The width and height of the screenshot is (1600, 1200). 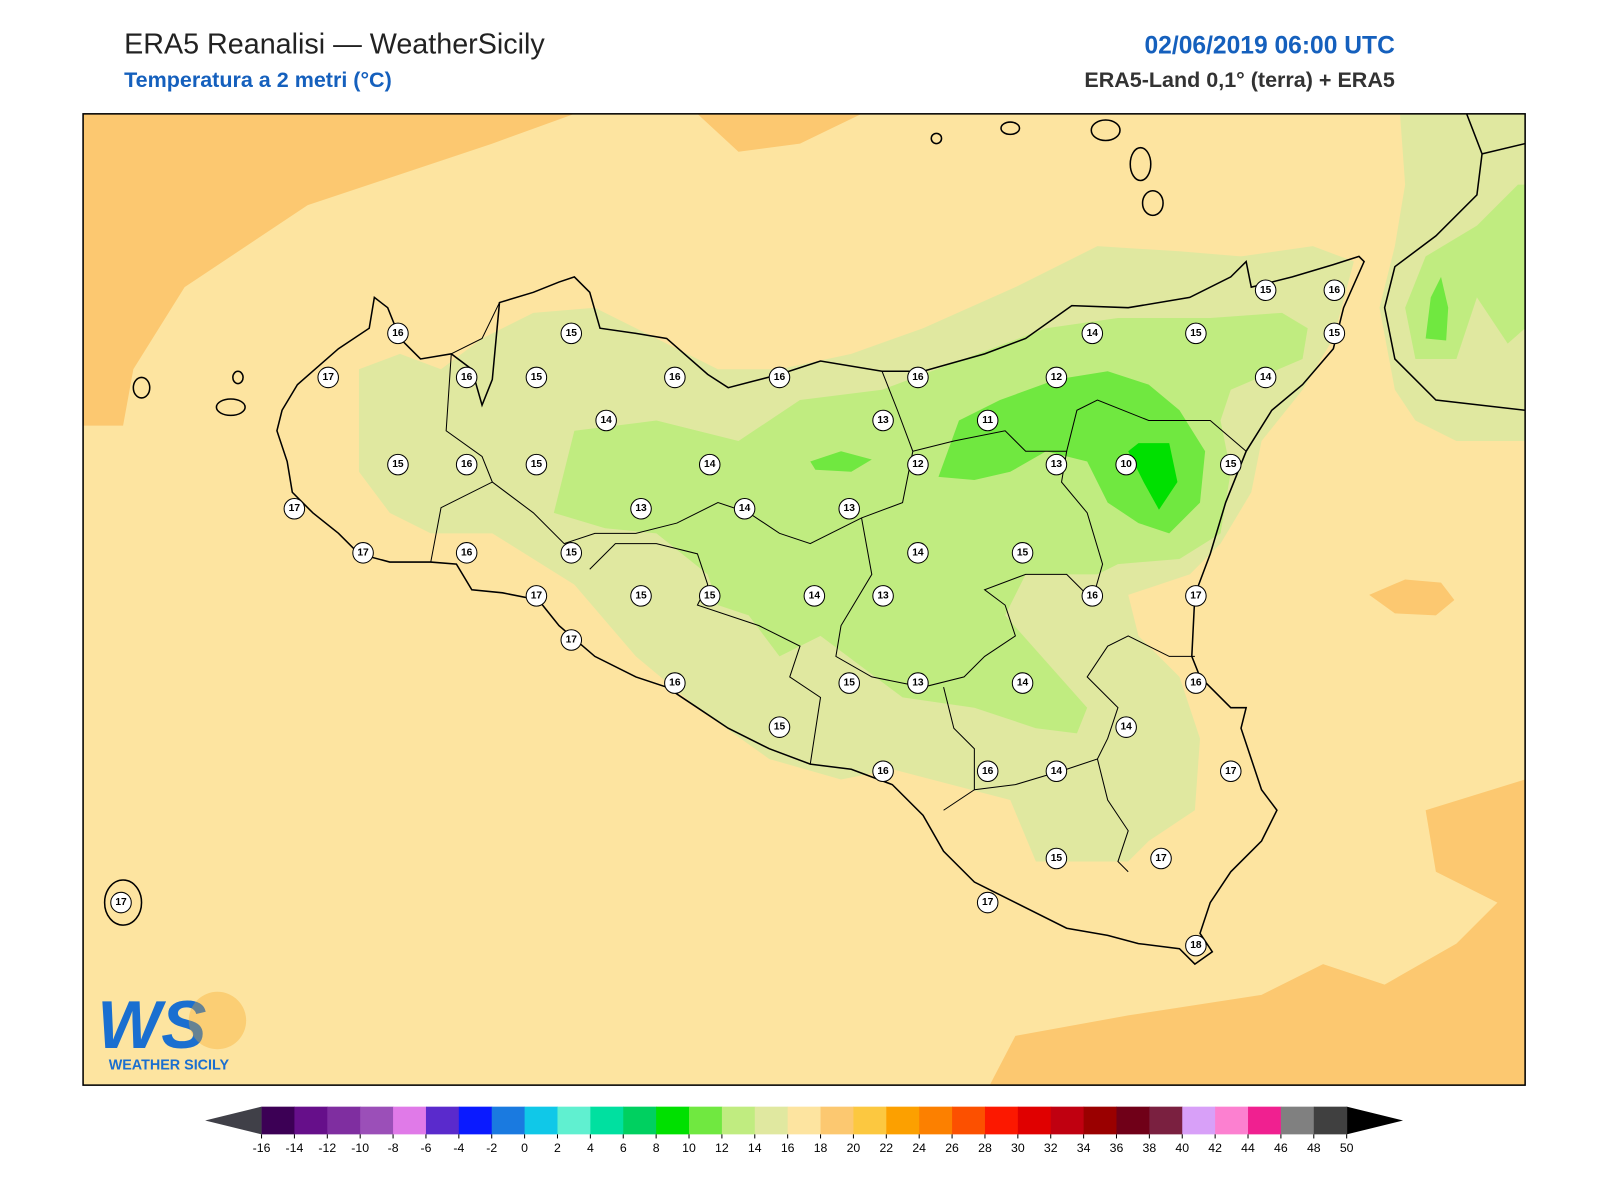 I want to click on colorbar-under, so click(x=233, y=1120).